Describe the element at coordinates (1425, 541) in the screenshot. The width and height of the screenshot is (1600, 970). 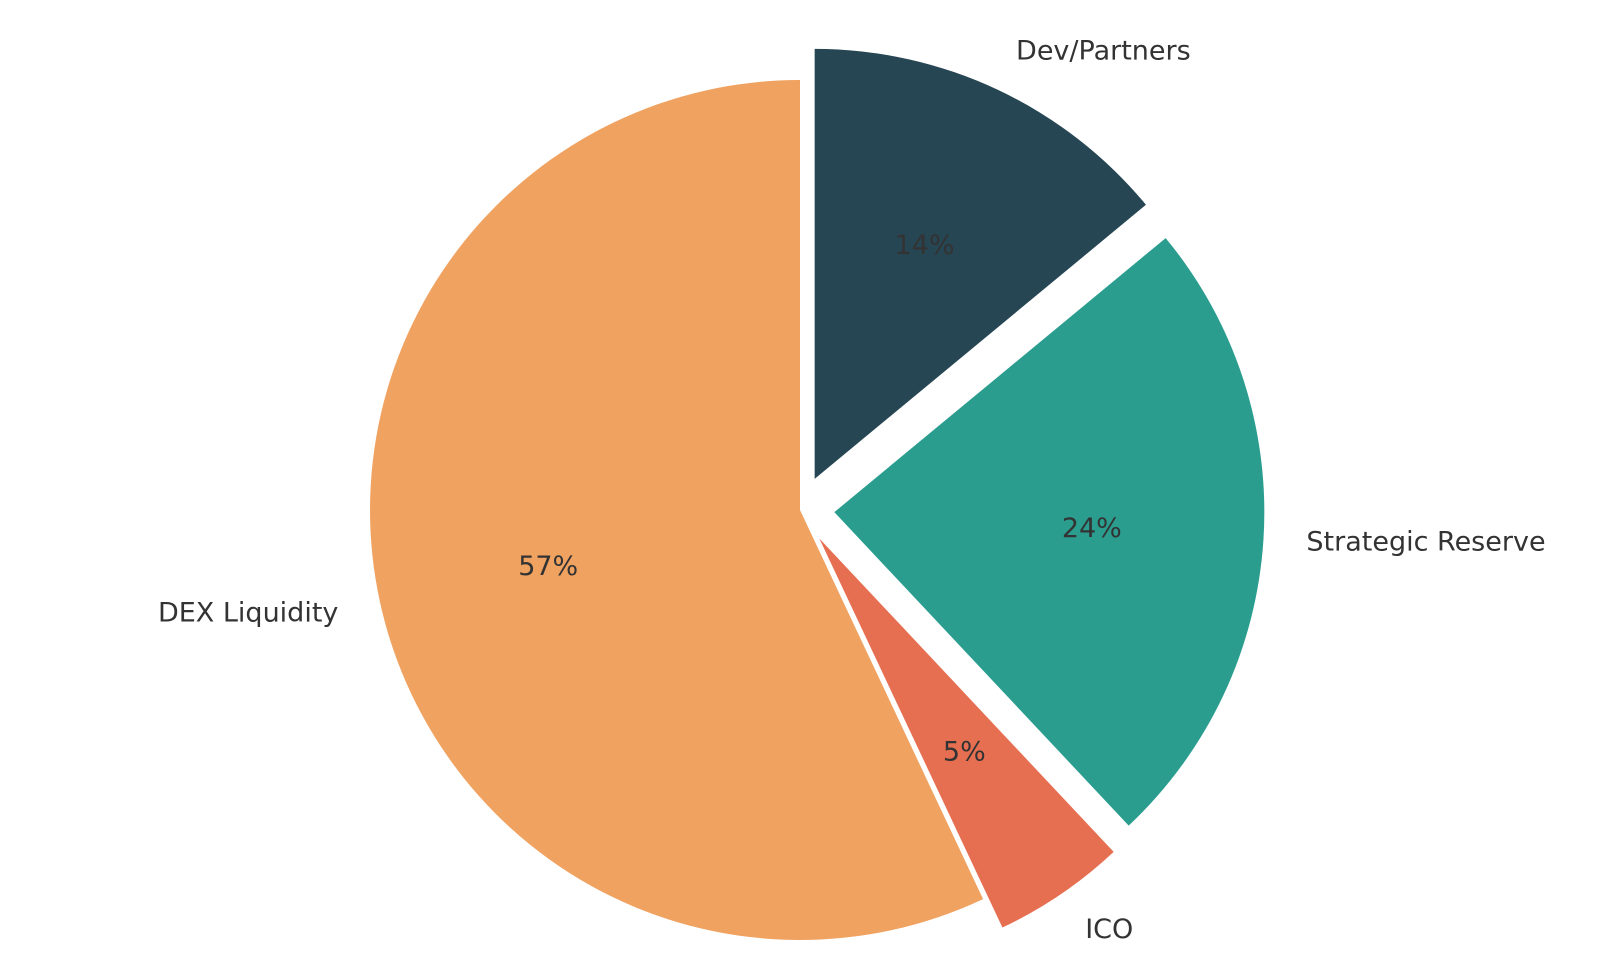
I see `slice-label-strategic-reserve: Strategic Reserve` at that location.